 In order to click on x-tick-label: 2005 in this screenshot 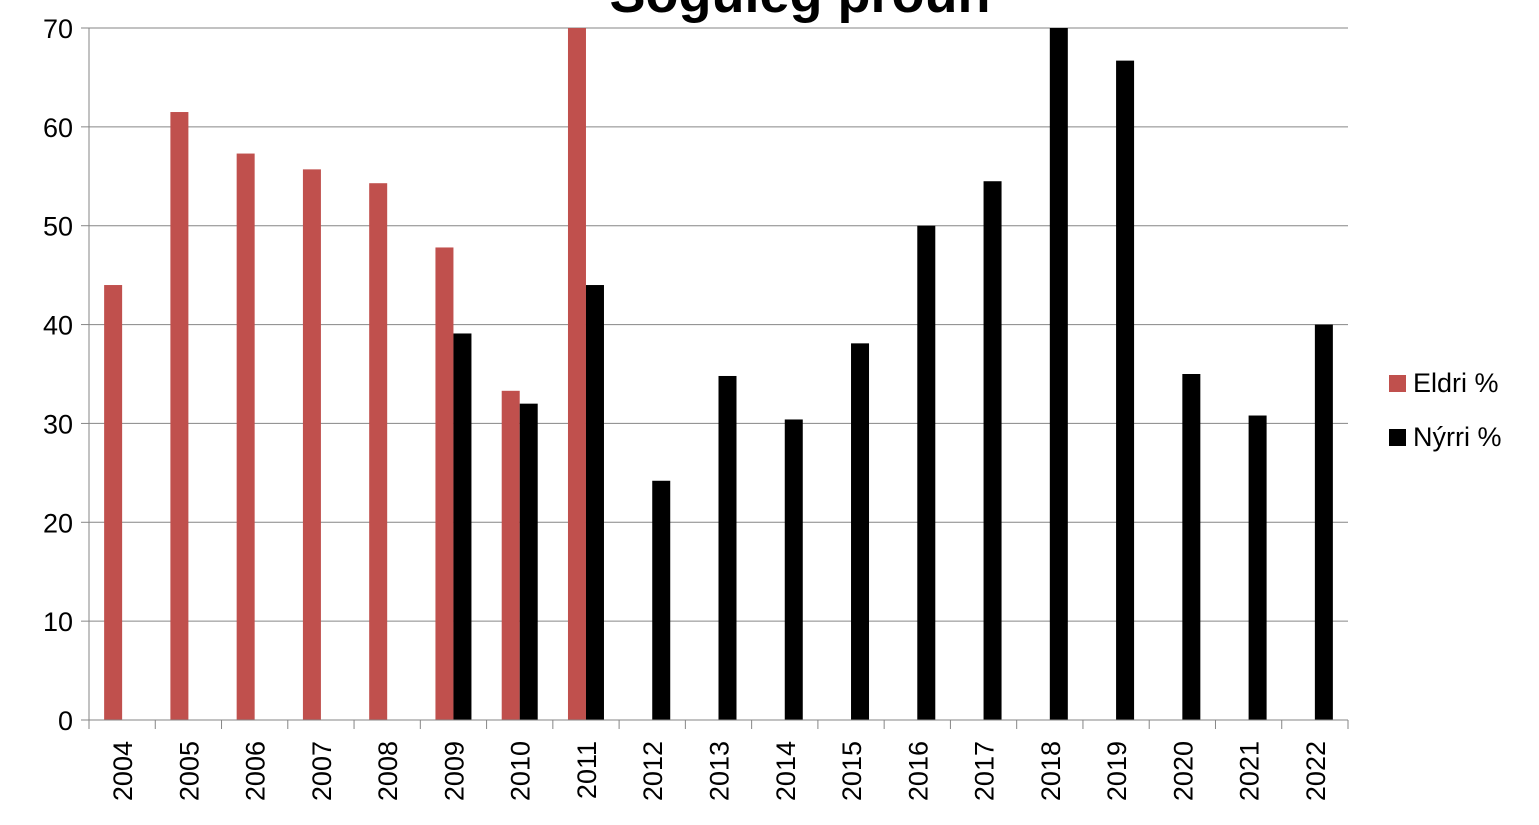, I will do `click(189, 771)`.